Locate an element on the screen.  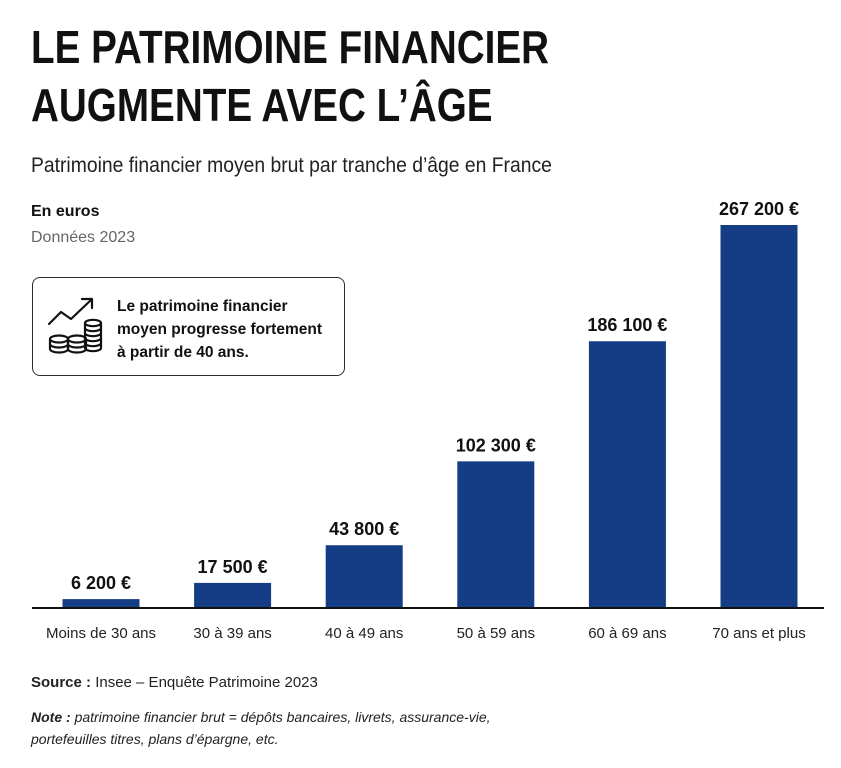
value-label-4: 102 300 € is located at coordinates (496, 445).